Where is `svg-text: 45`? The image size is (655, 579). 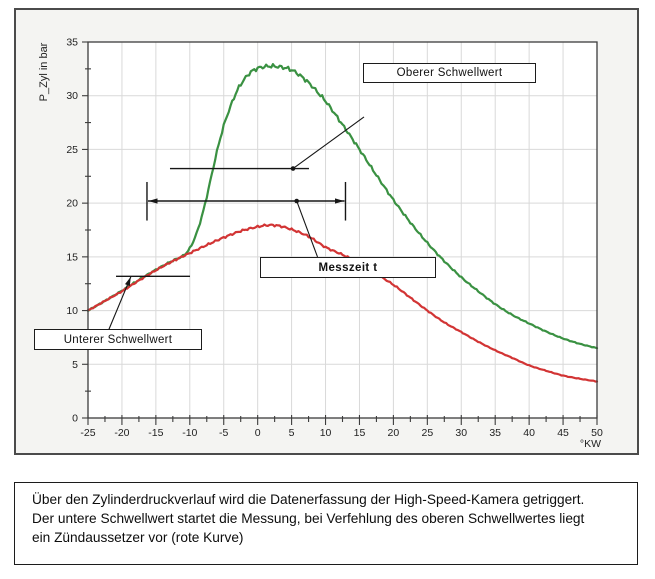 svg-text: 45 is located at coordinates (563, 433).